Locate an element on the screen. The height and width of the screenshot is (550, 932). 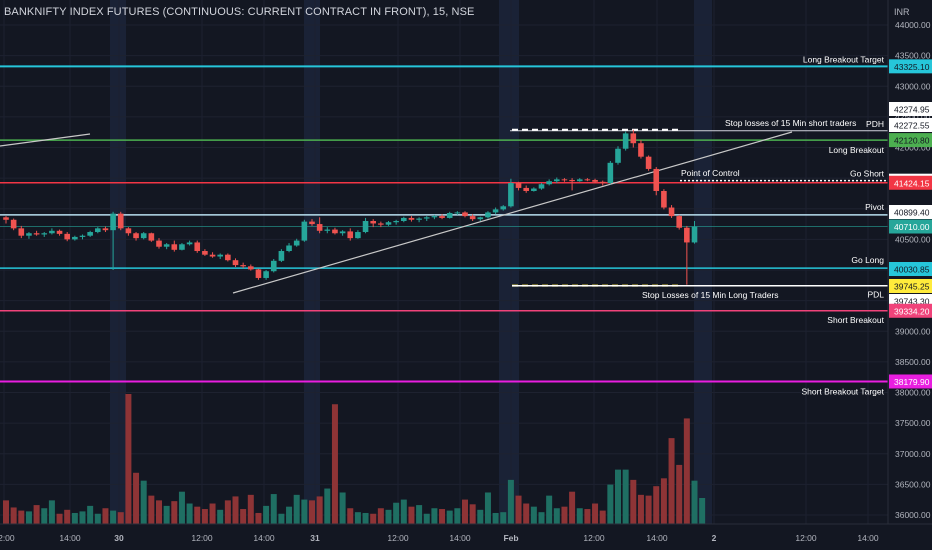
x-tick-label: 31 is located at coordinates (315, 538).